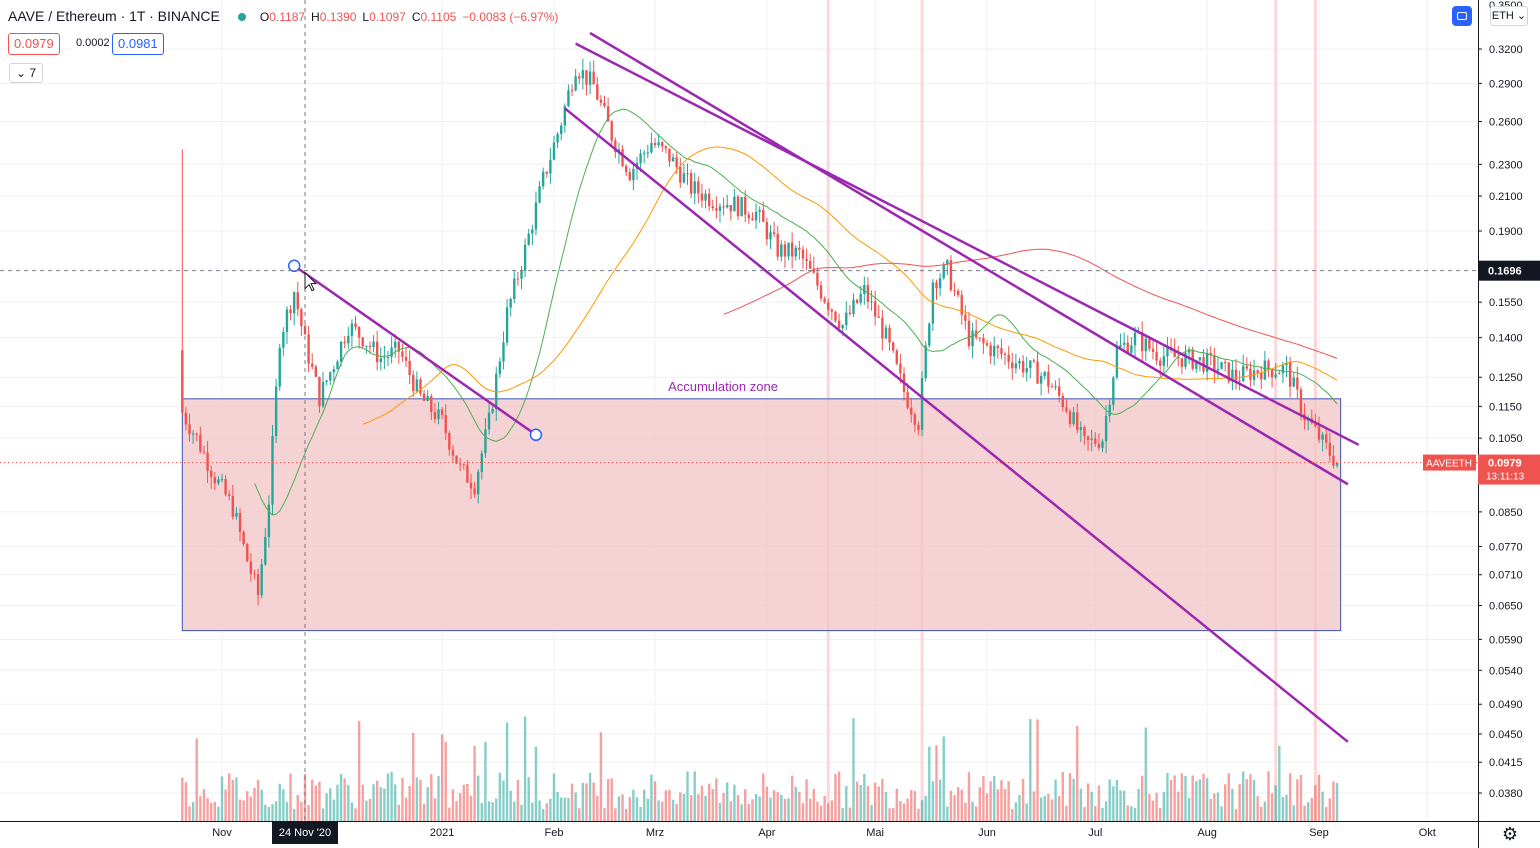 Image resolution: width=1540 pixels, height=848 pixels. I want to click on last-price-box, so click(1509, 469).